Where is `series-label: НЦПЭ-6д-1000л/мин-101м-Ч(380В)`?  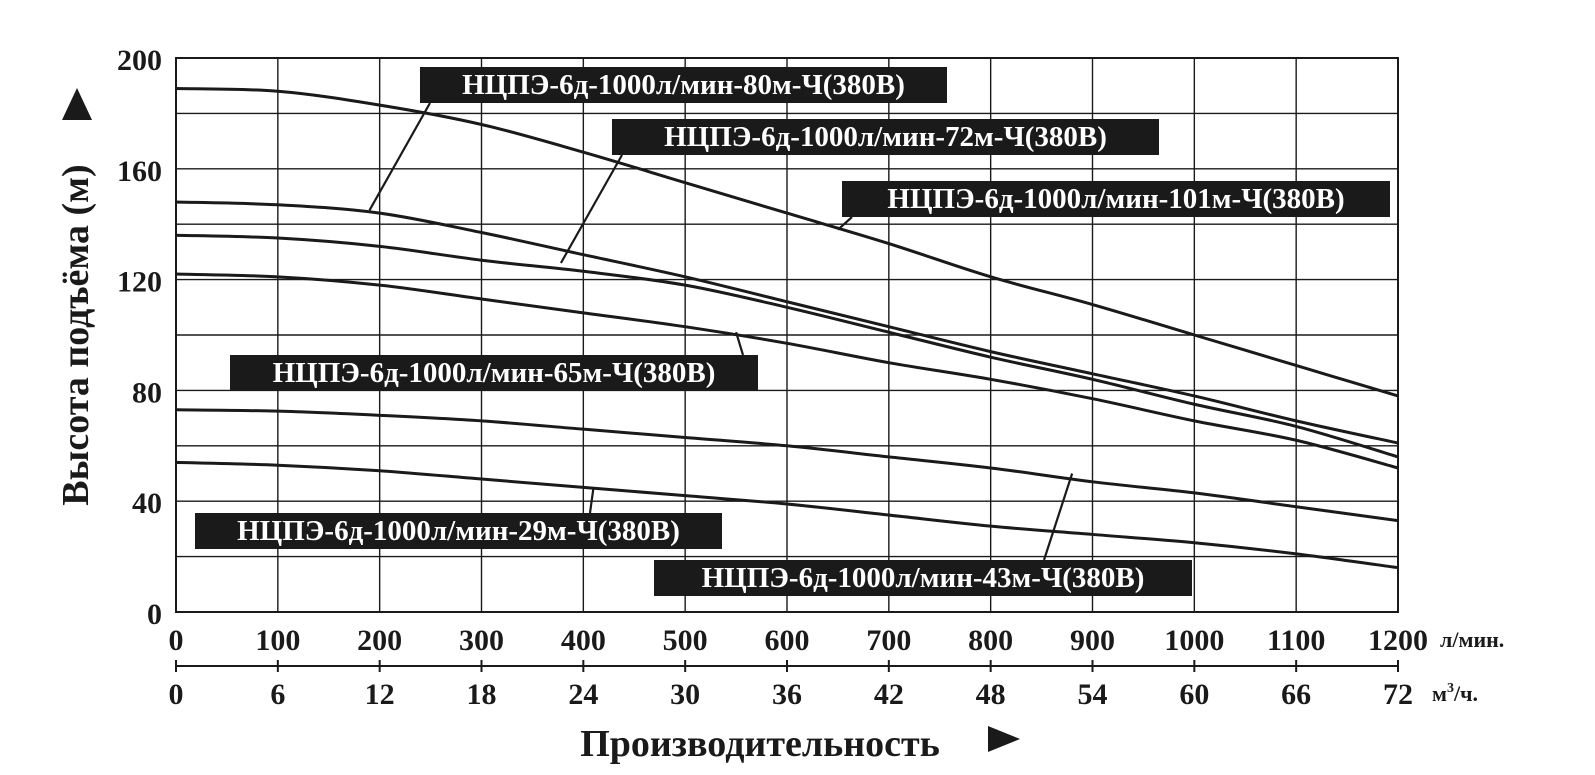 series-label: НЦПЭ-6д-1000л/мин-101м-Ч(380В) is located at coordinates (1116, 199).